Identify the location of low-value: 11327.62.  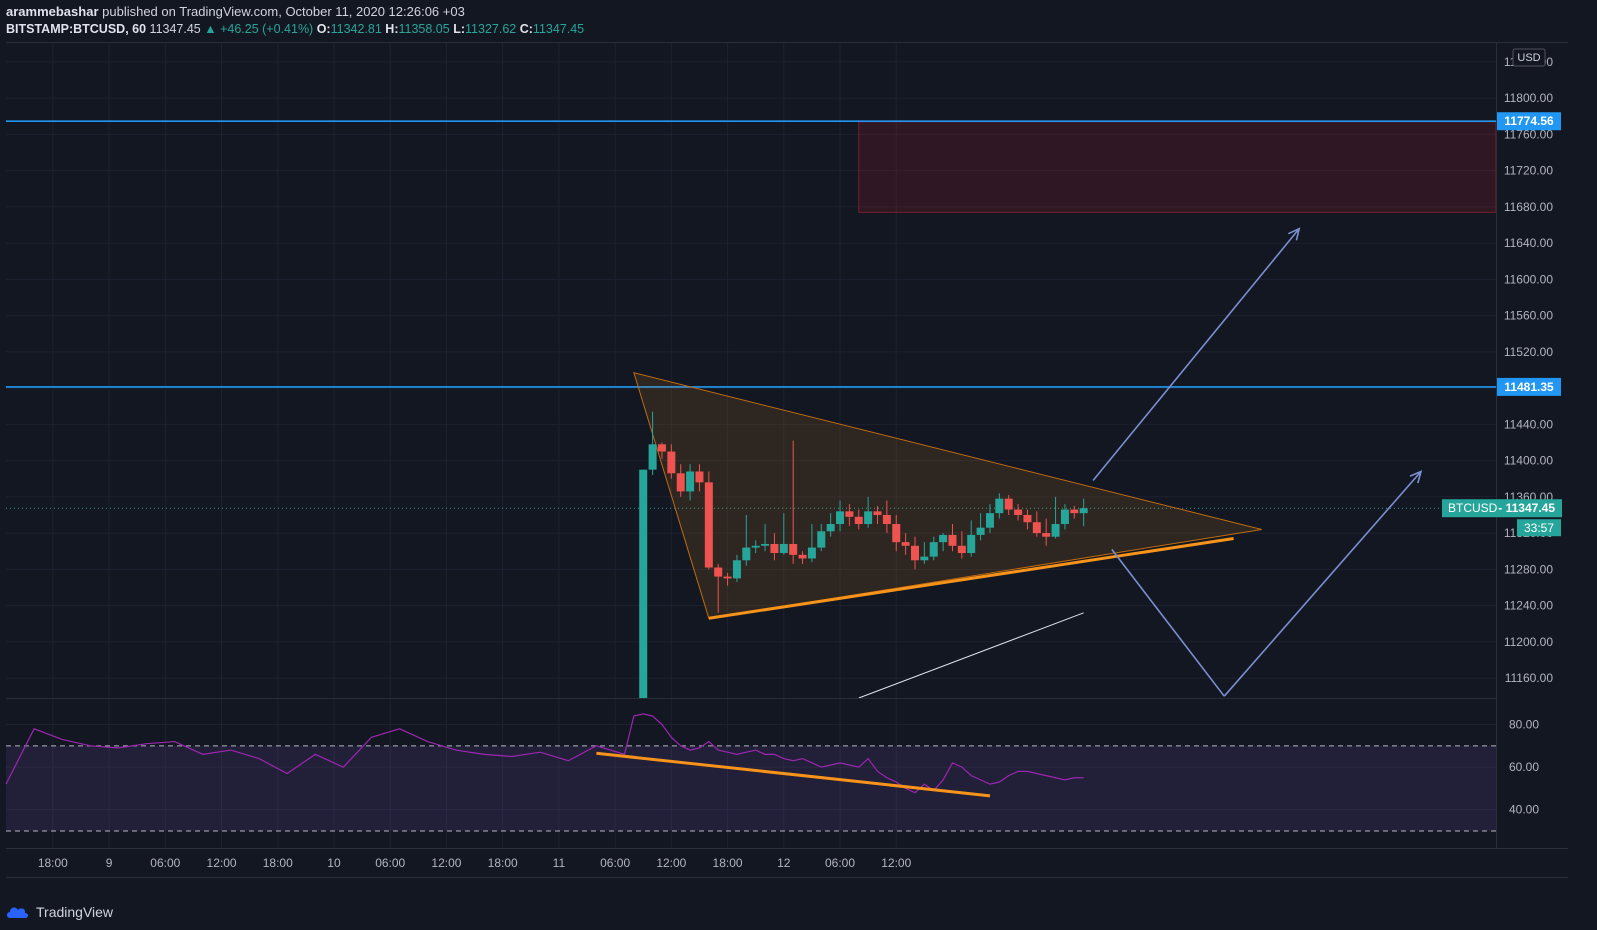
(491, 29).